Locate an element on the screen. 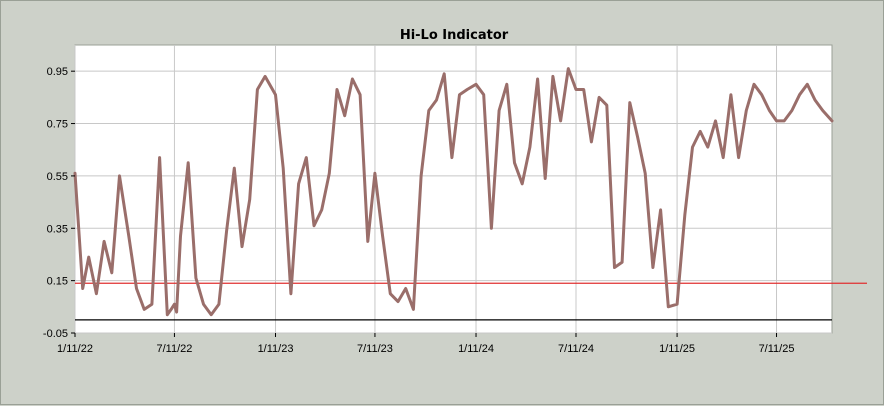  x-tick-label: 7/11/25 is located at coordinates (777, 349).